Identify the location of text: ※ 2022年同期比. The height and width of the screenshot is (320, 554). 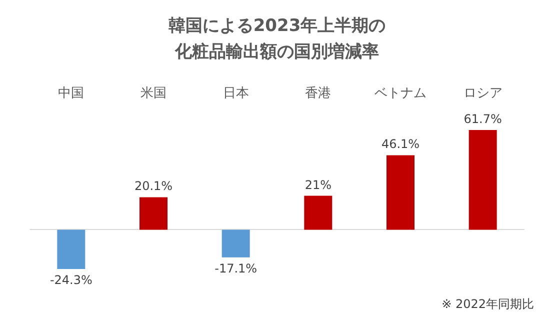
(488, 304).